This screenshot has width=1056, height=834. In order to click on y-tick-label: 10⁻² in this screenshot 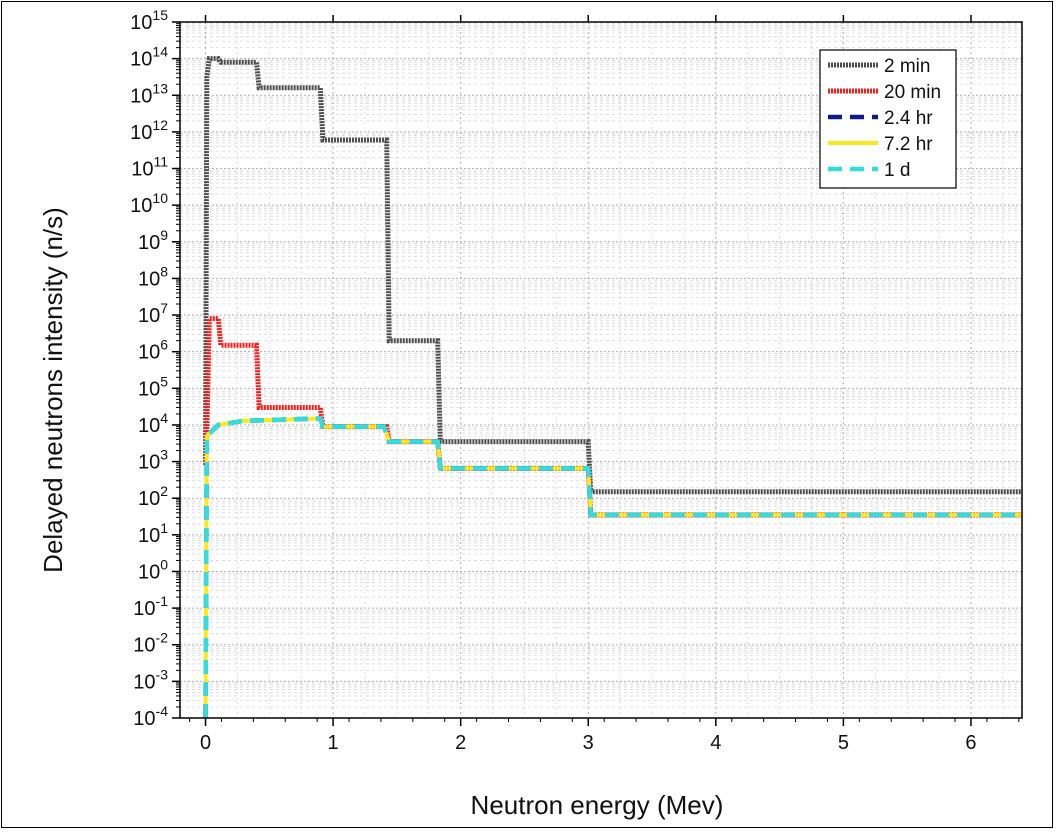, I will do `click(150, 643)`.